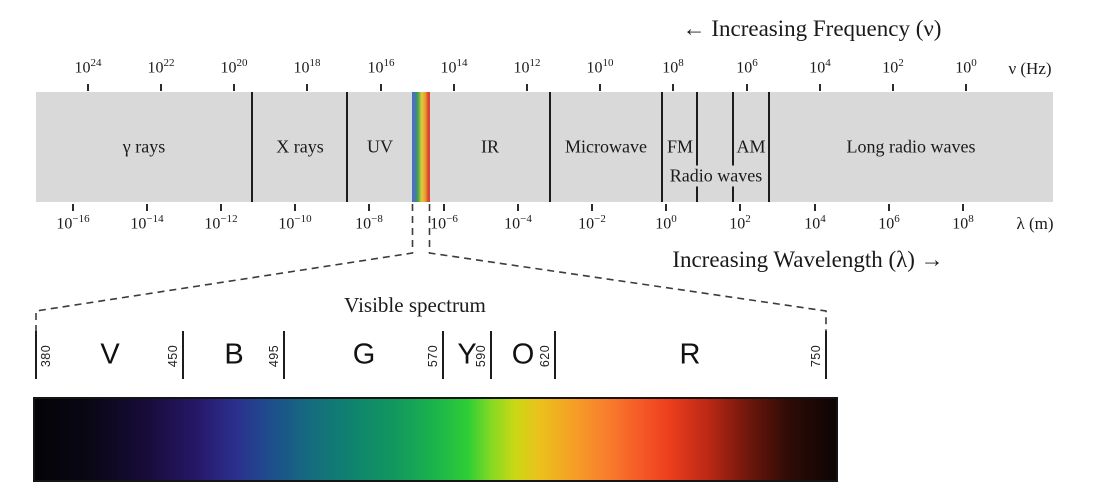 This screenshot has width=1095, height=501. What do you see at coordinates (144, 146) in the screenshot?
I see `band-region-label: γ rays` at bounding box center [144, 146].